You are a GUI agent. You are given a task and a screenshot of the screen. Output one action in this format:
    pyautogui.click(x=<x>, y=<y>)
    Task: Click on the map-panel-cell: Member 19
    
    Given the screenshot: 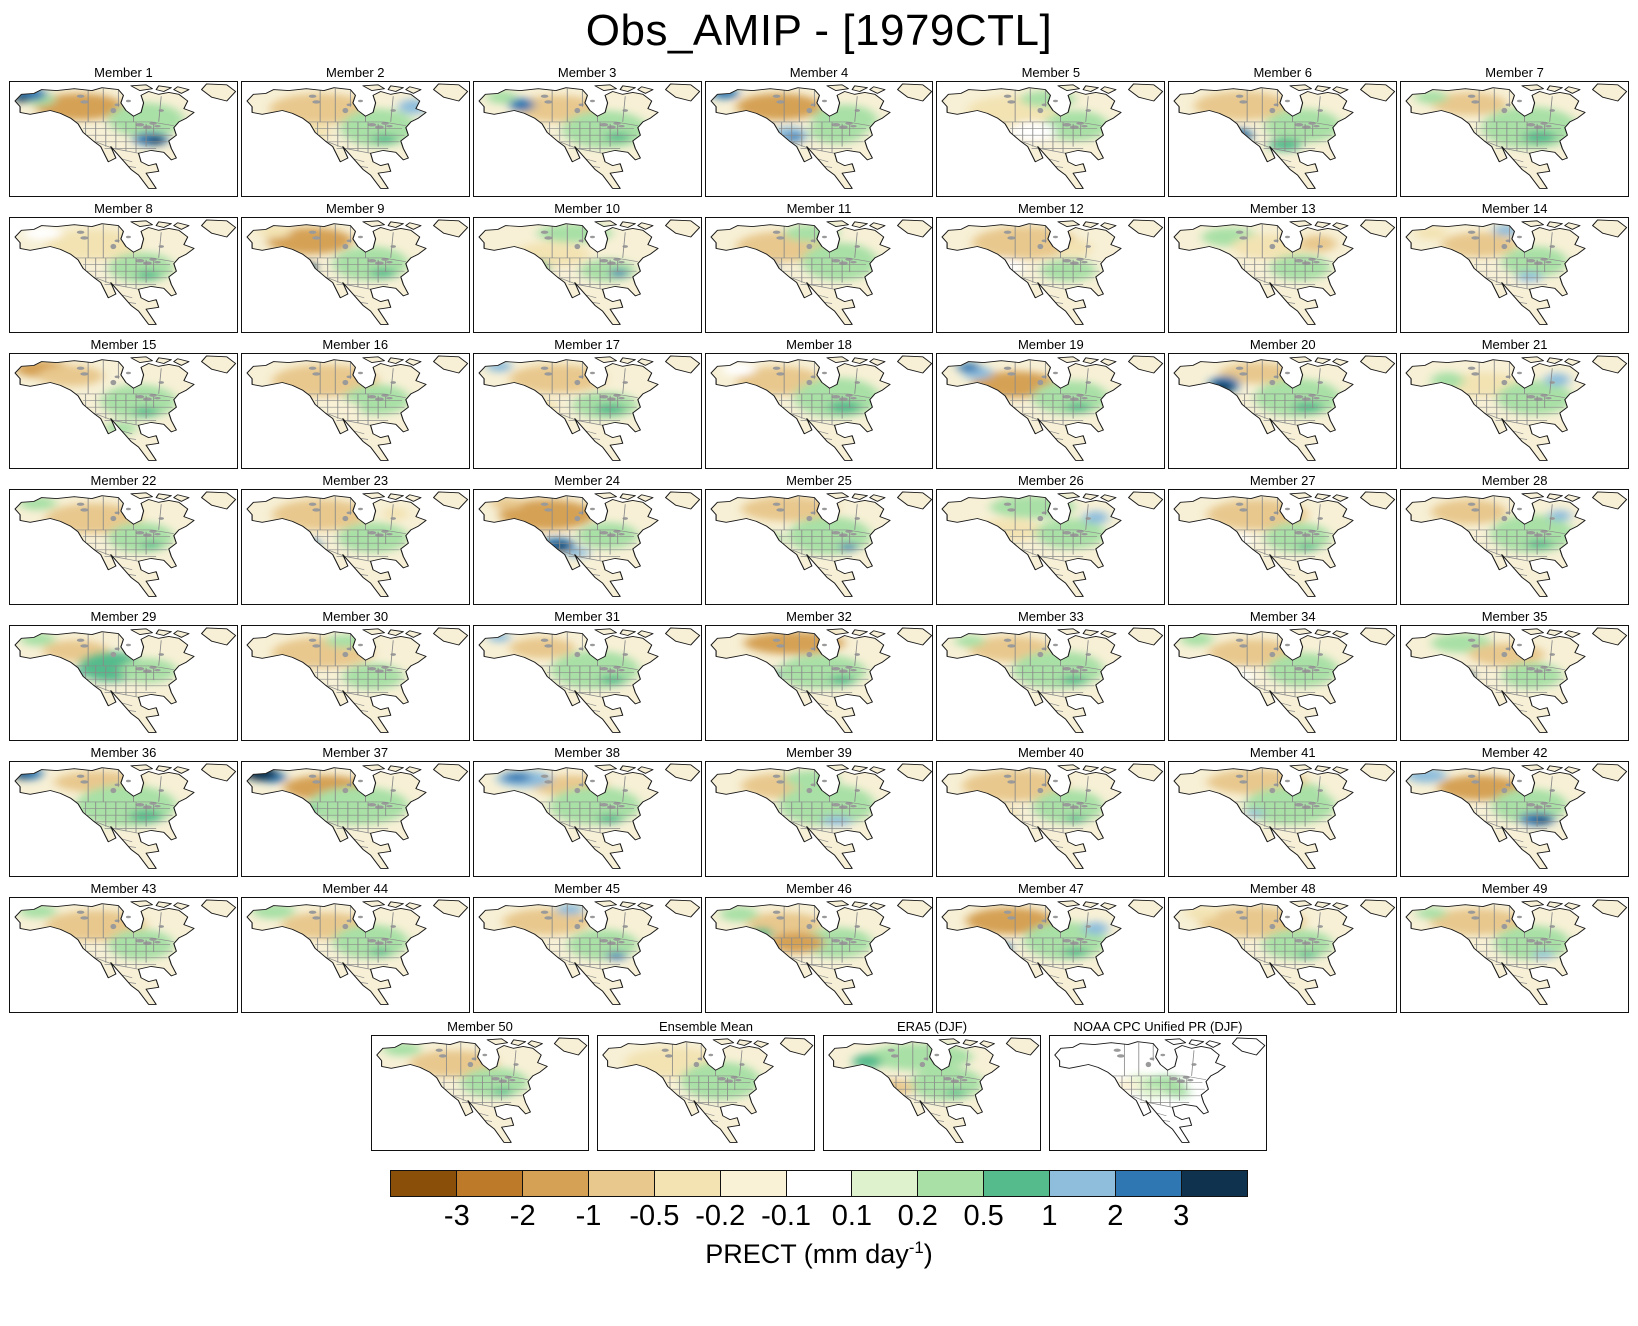 What is the action you would take?
    pyautogui.click(x=1051, y=402)
    